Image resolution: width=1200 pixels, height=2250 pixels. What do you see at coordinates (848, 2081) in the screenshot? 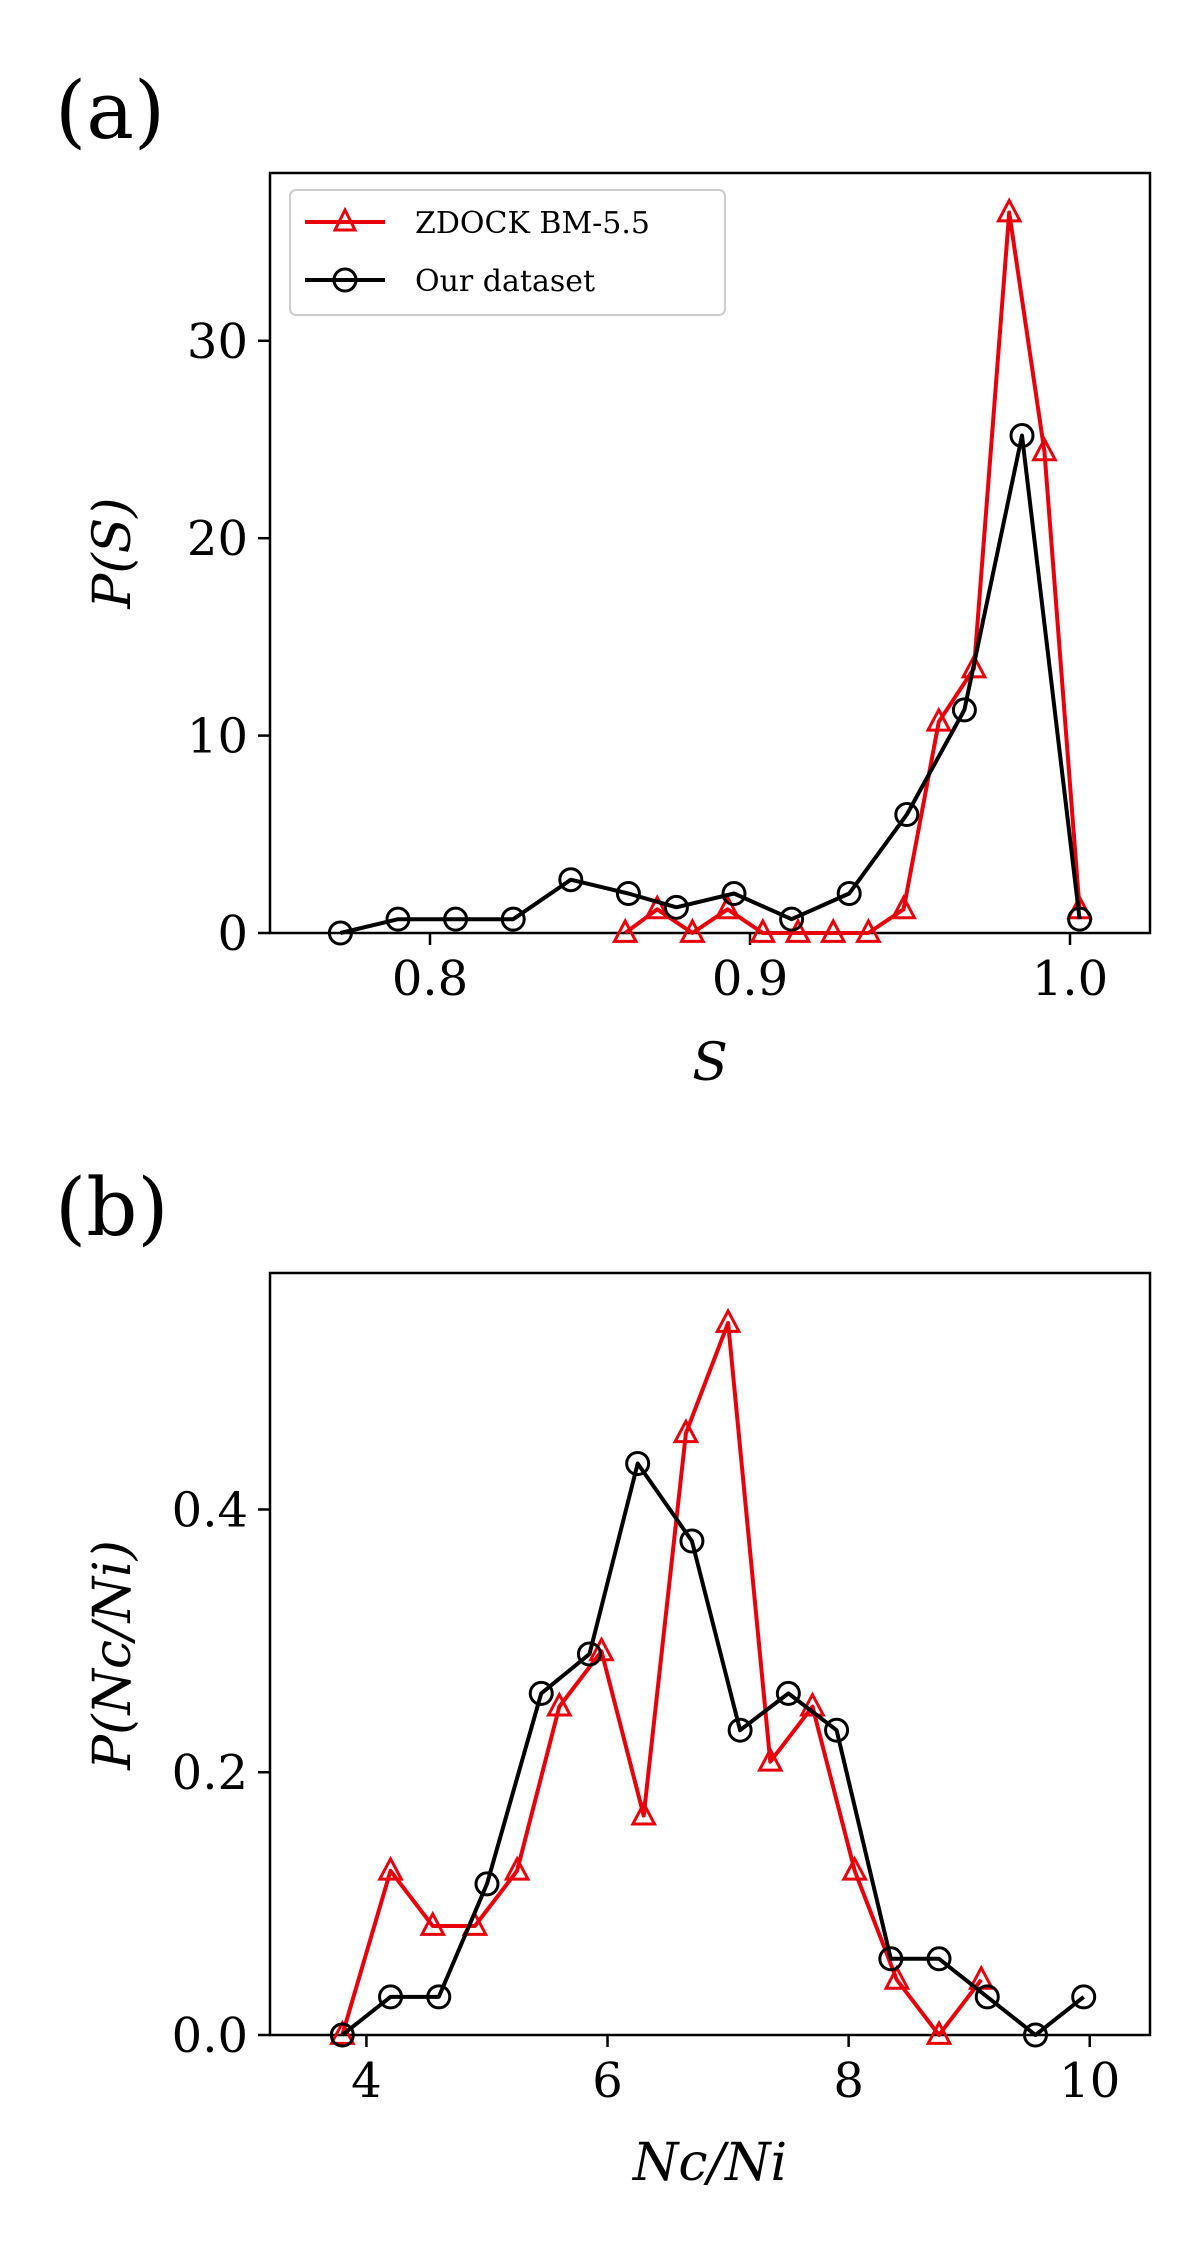
I see `panel-b-x-tick-label: 8` at bounding box center [848, 2081].